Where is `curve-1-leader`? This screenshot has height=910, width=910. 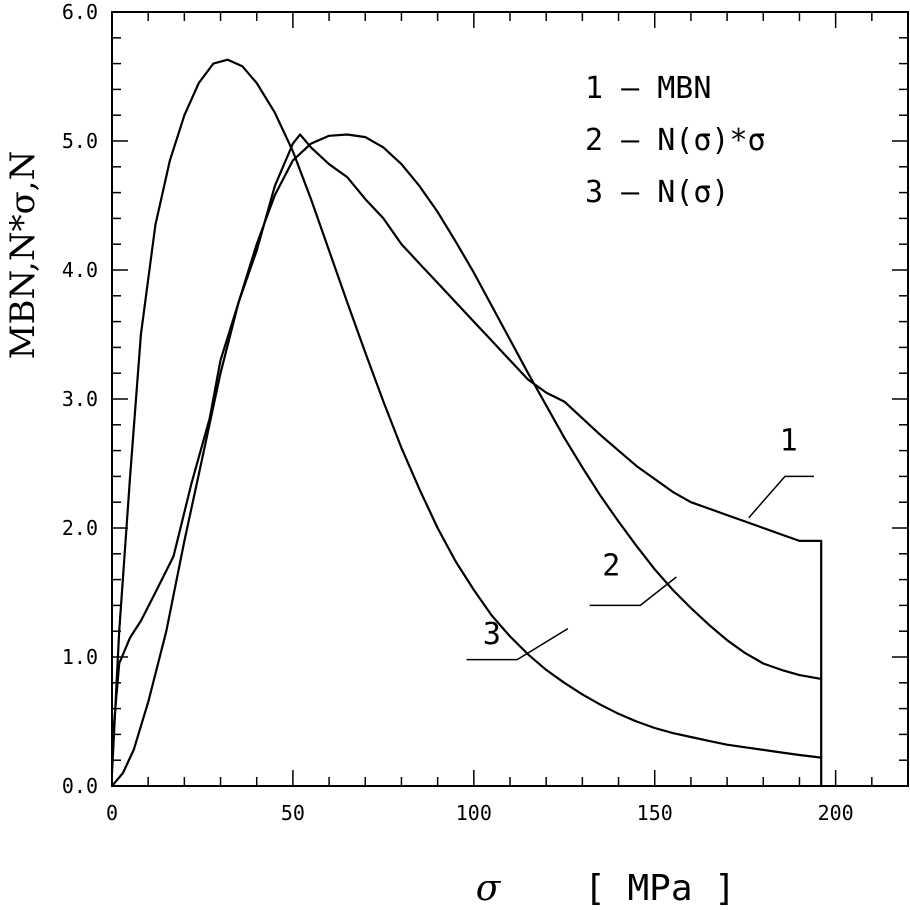
curve-1-leader is located at coordinates (781, 497).